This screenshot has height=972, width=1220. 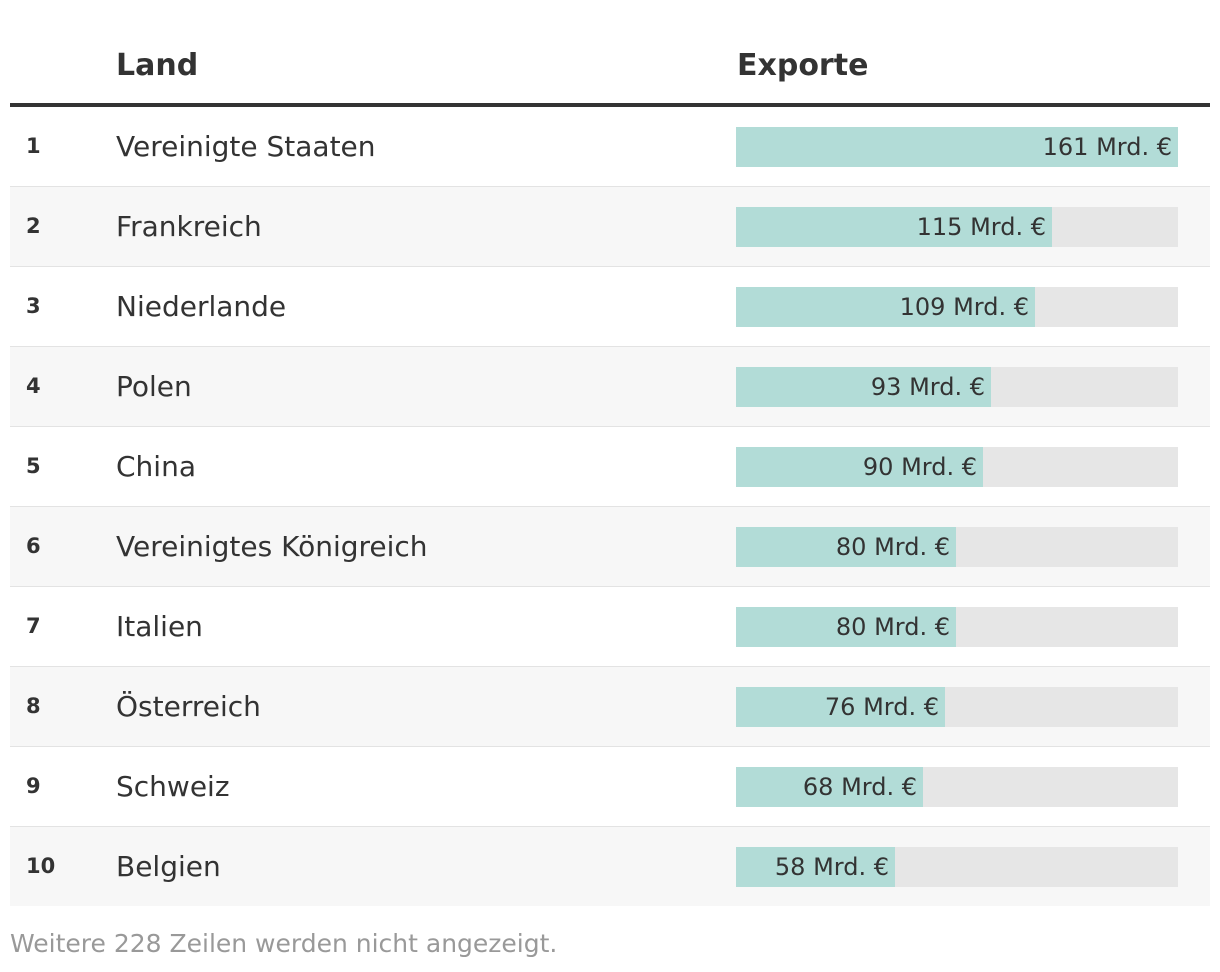 What do you see at coordinates (831, 867) in the screenshot?
I see `export-value-label: 58 Mrd. €` at bounding box center [831, 867].